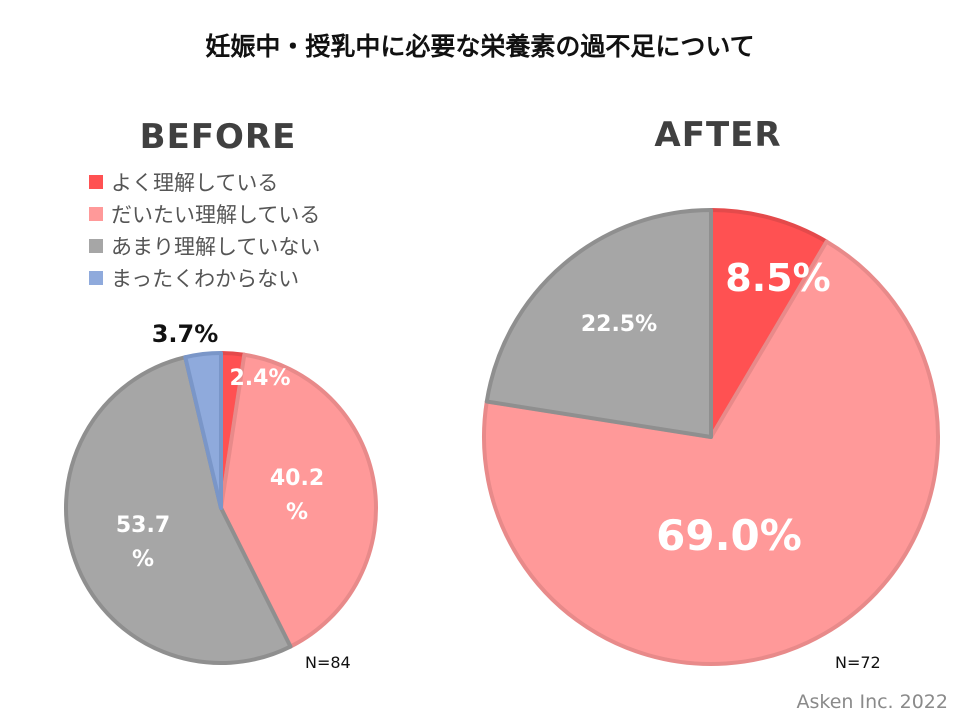  What do you see at coordinates (777, 278) in the screenshot?
I see `after-slice-label-0: 8.5%` at bounding box center [777, 278].